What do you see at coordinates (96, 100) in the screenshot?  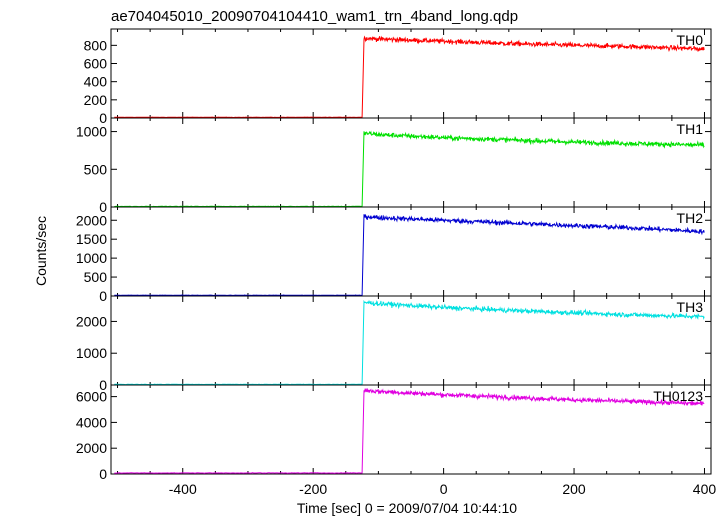 I see `y-tick-label: 200` at bounding box center [96, 100].